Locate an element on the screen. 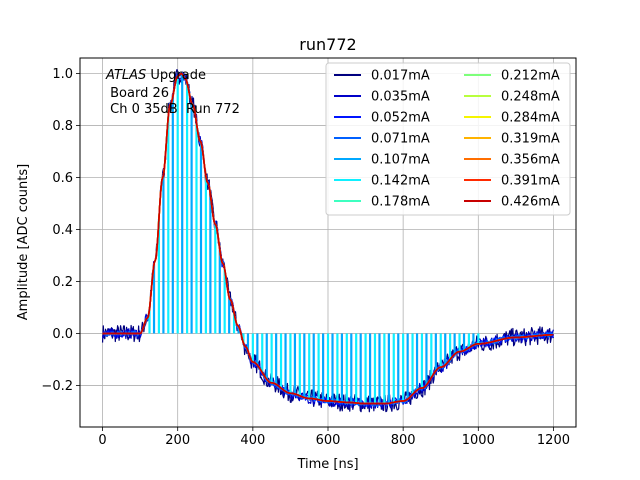  y-tick-label: 0.2 is located at coordinates (62, 282).